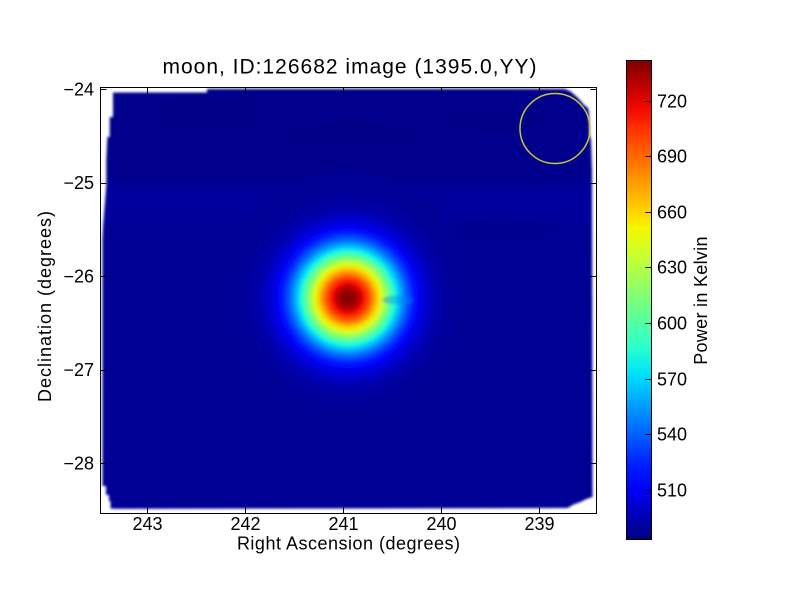 This screenshot has height=600, width=800. I want to click on svg-text: 540, so click(672, 435).